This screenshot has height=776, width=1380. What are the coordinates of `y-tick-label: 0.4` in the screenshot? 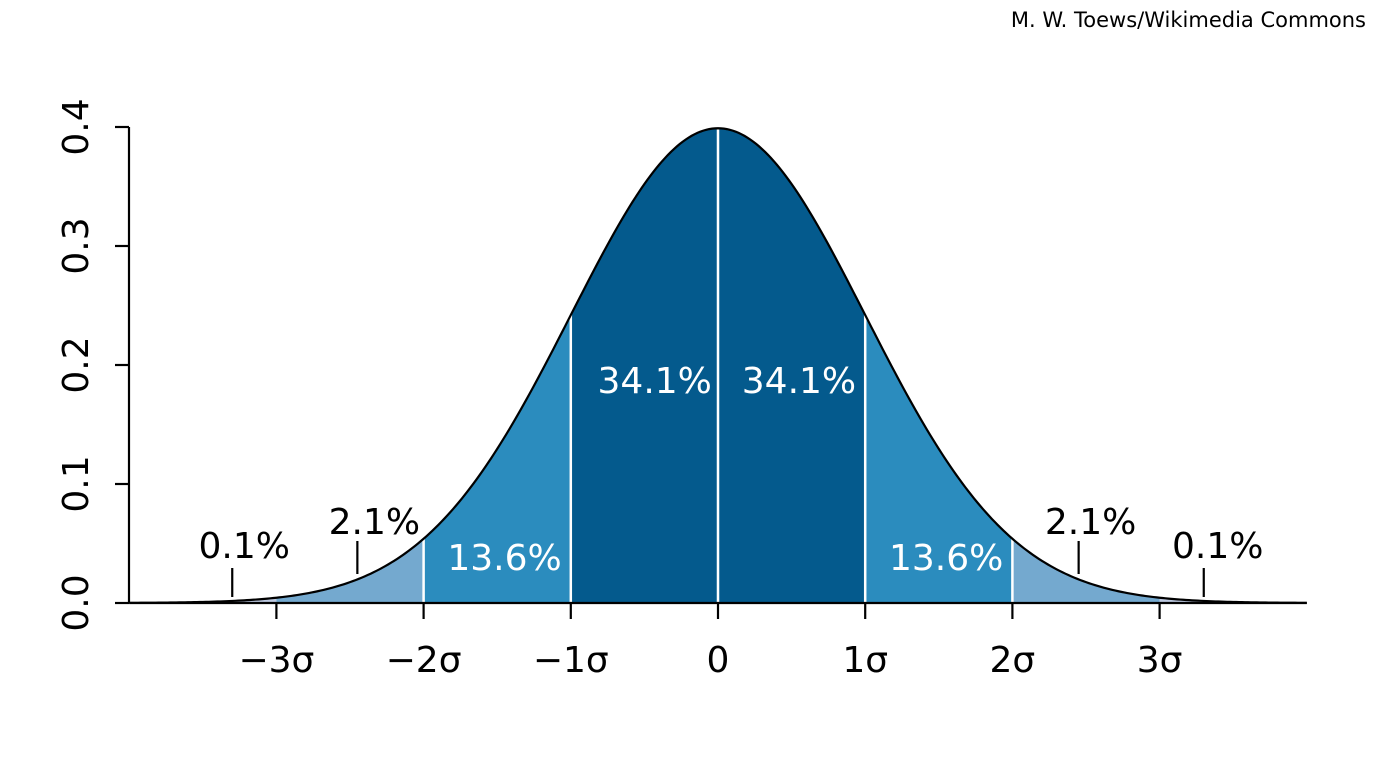 It's located at (76, 126).